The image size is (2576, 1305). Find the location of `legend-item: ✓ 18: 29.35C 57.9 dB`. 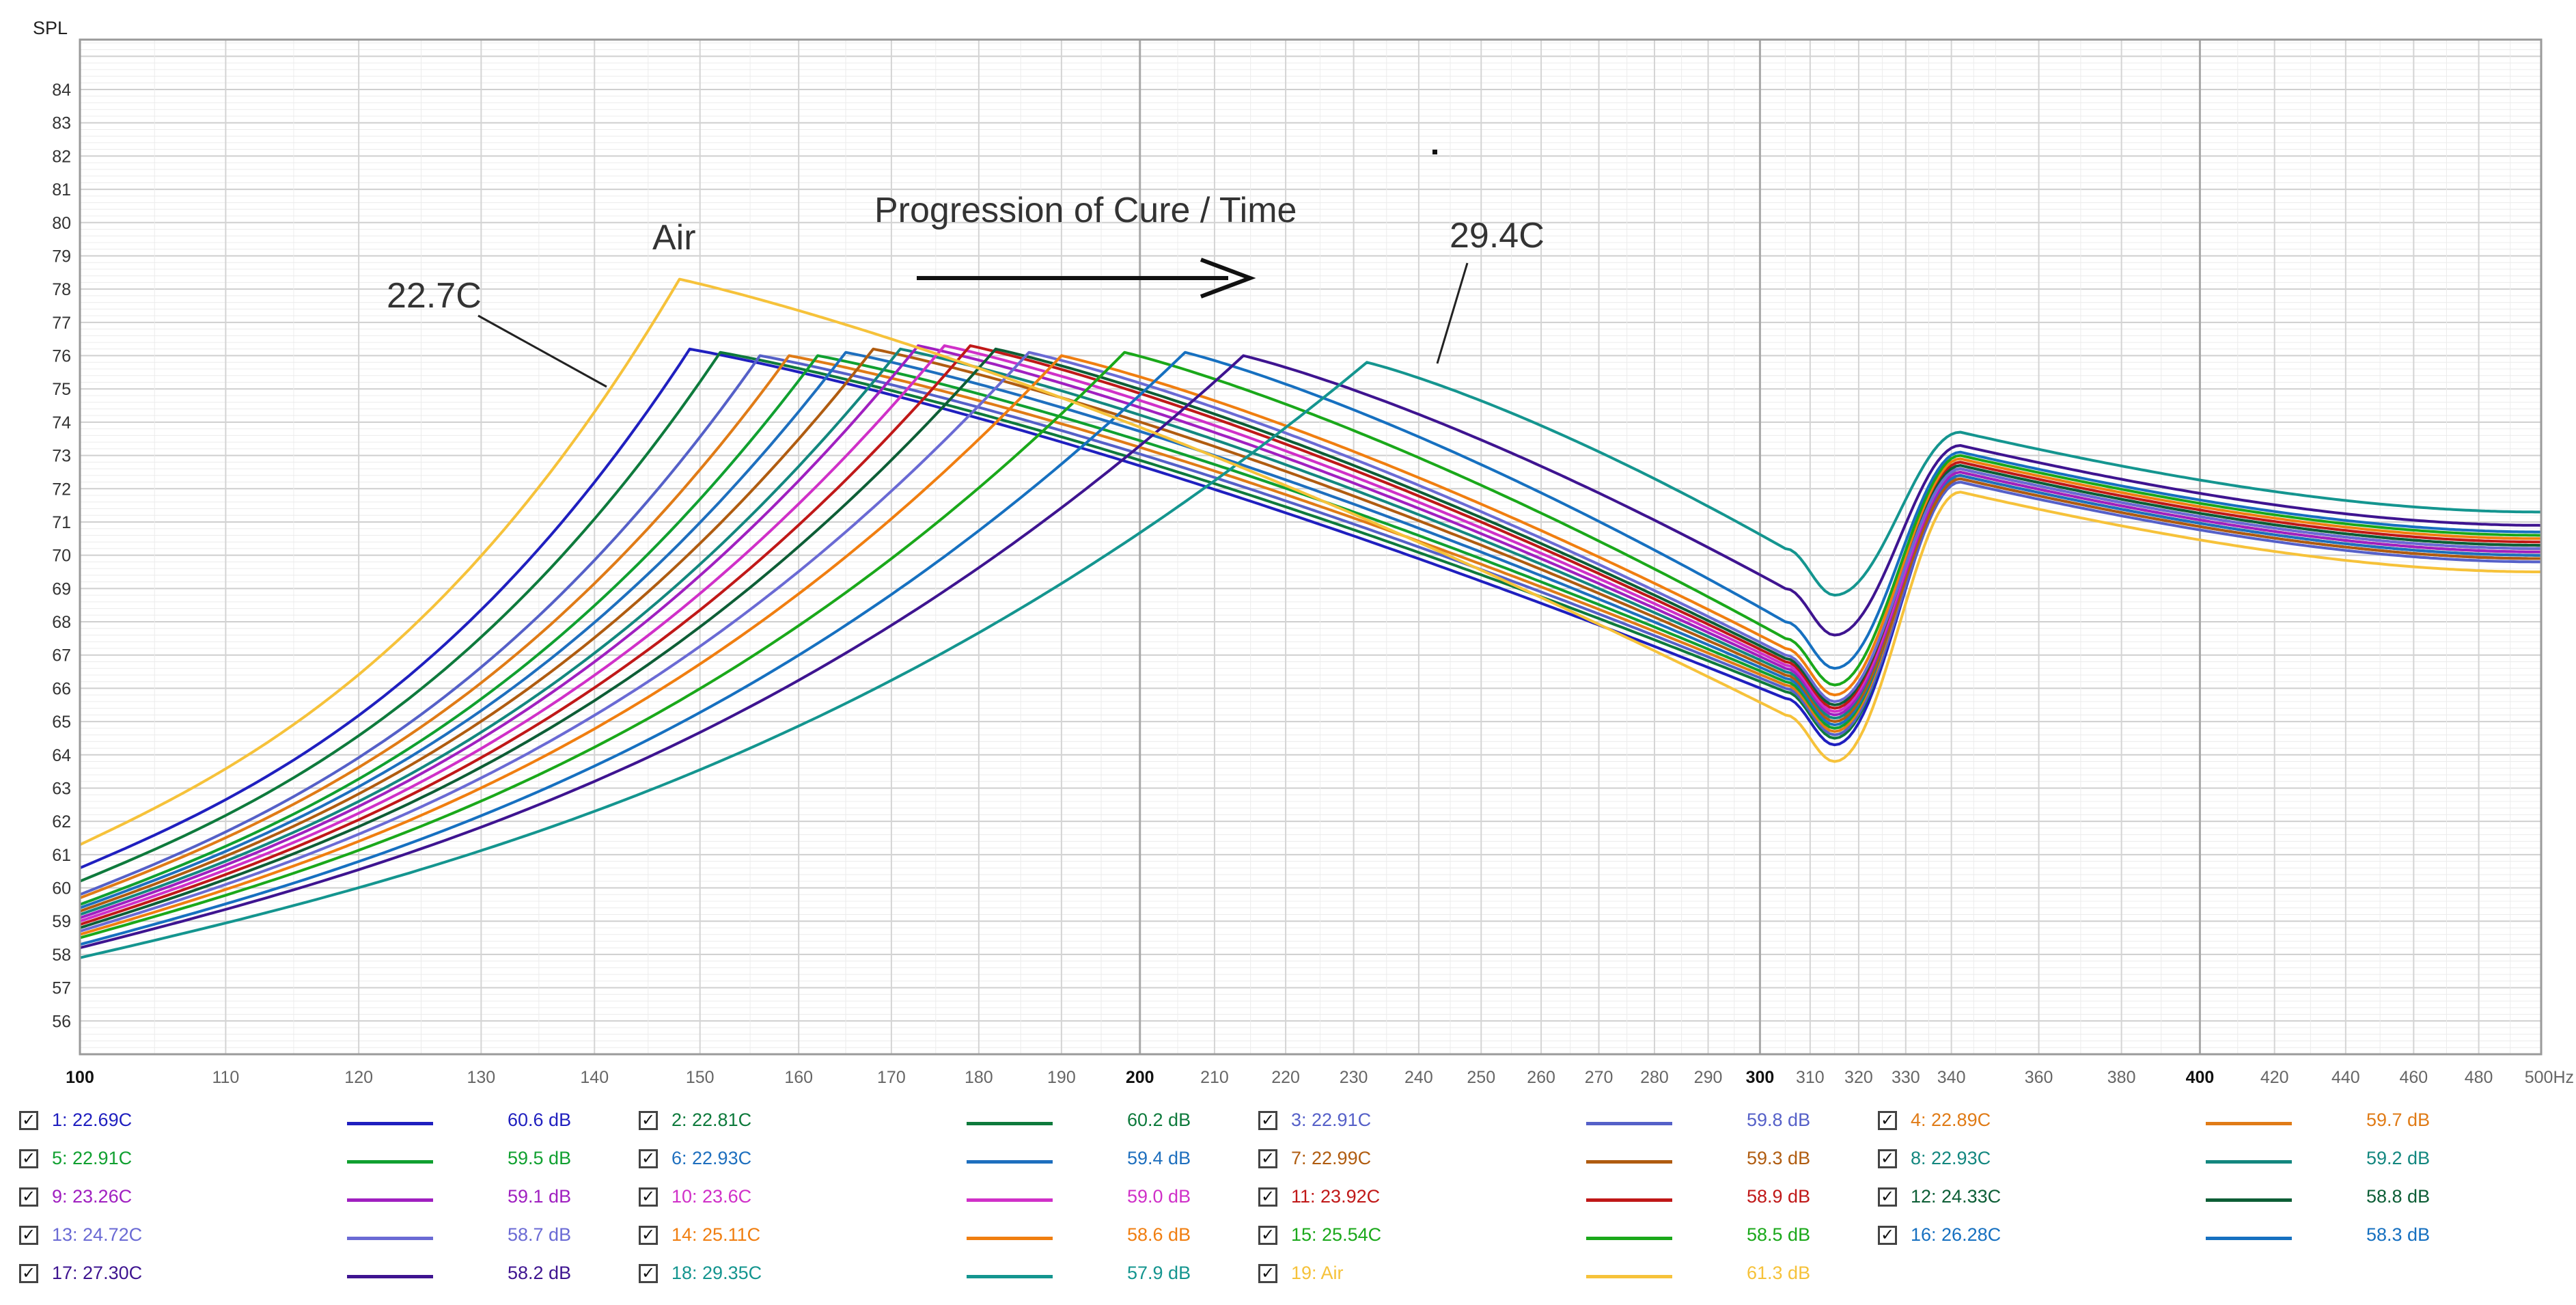

legend-item: ✓ 18: 29.35C 57.9 dB is located at coordinates (932, 1275).